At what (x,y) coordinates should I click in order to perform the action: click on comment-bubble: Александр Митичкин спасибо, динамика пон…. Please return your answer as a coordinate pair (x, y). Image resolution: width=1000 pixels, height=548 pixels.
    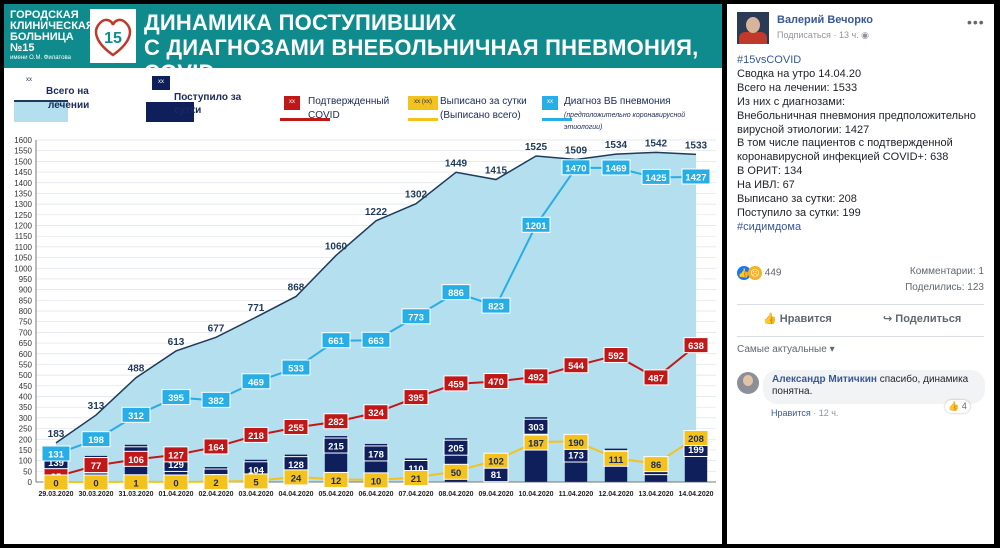
    Looking at the image, I should click on (874, 387).